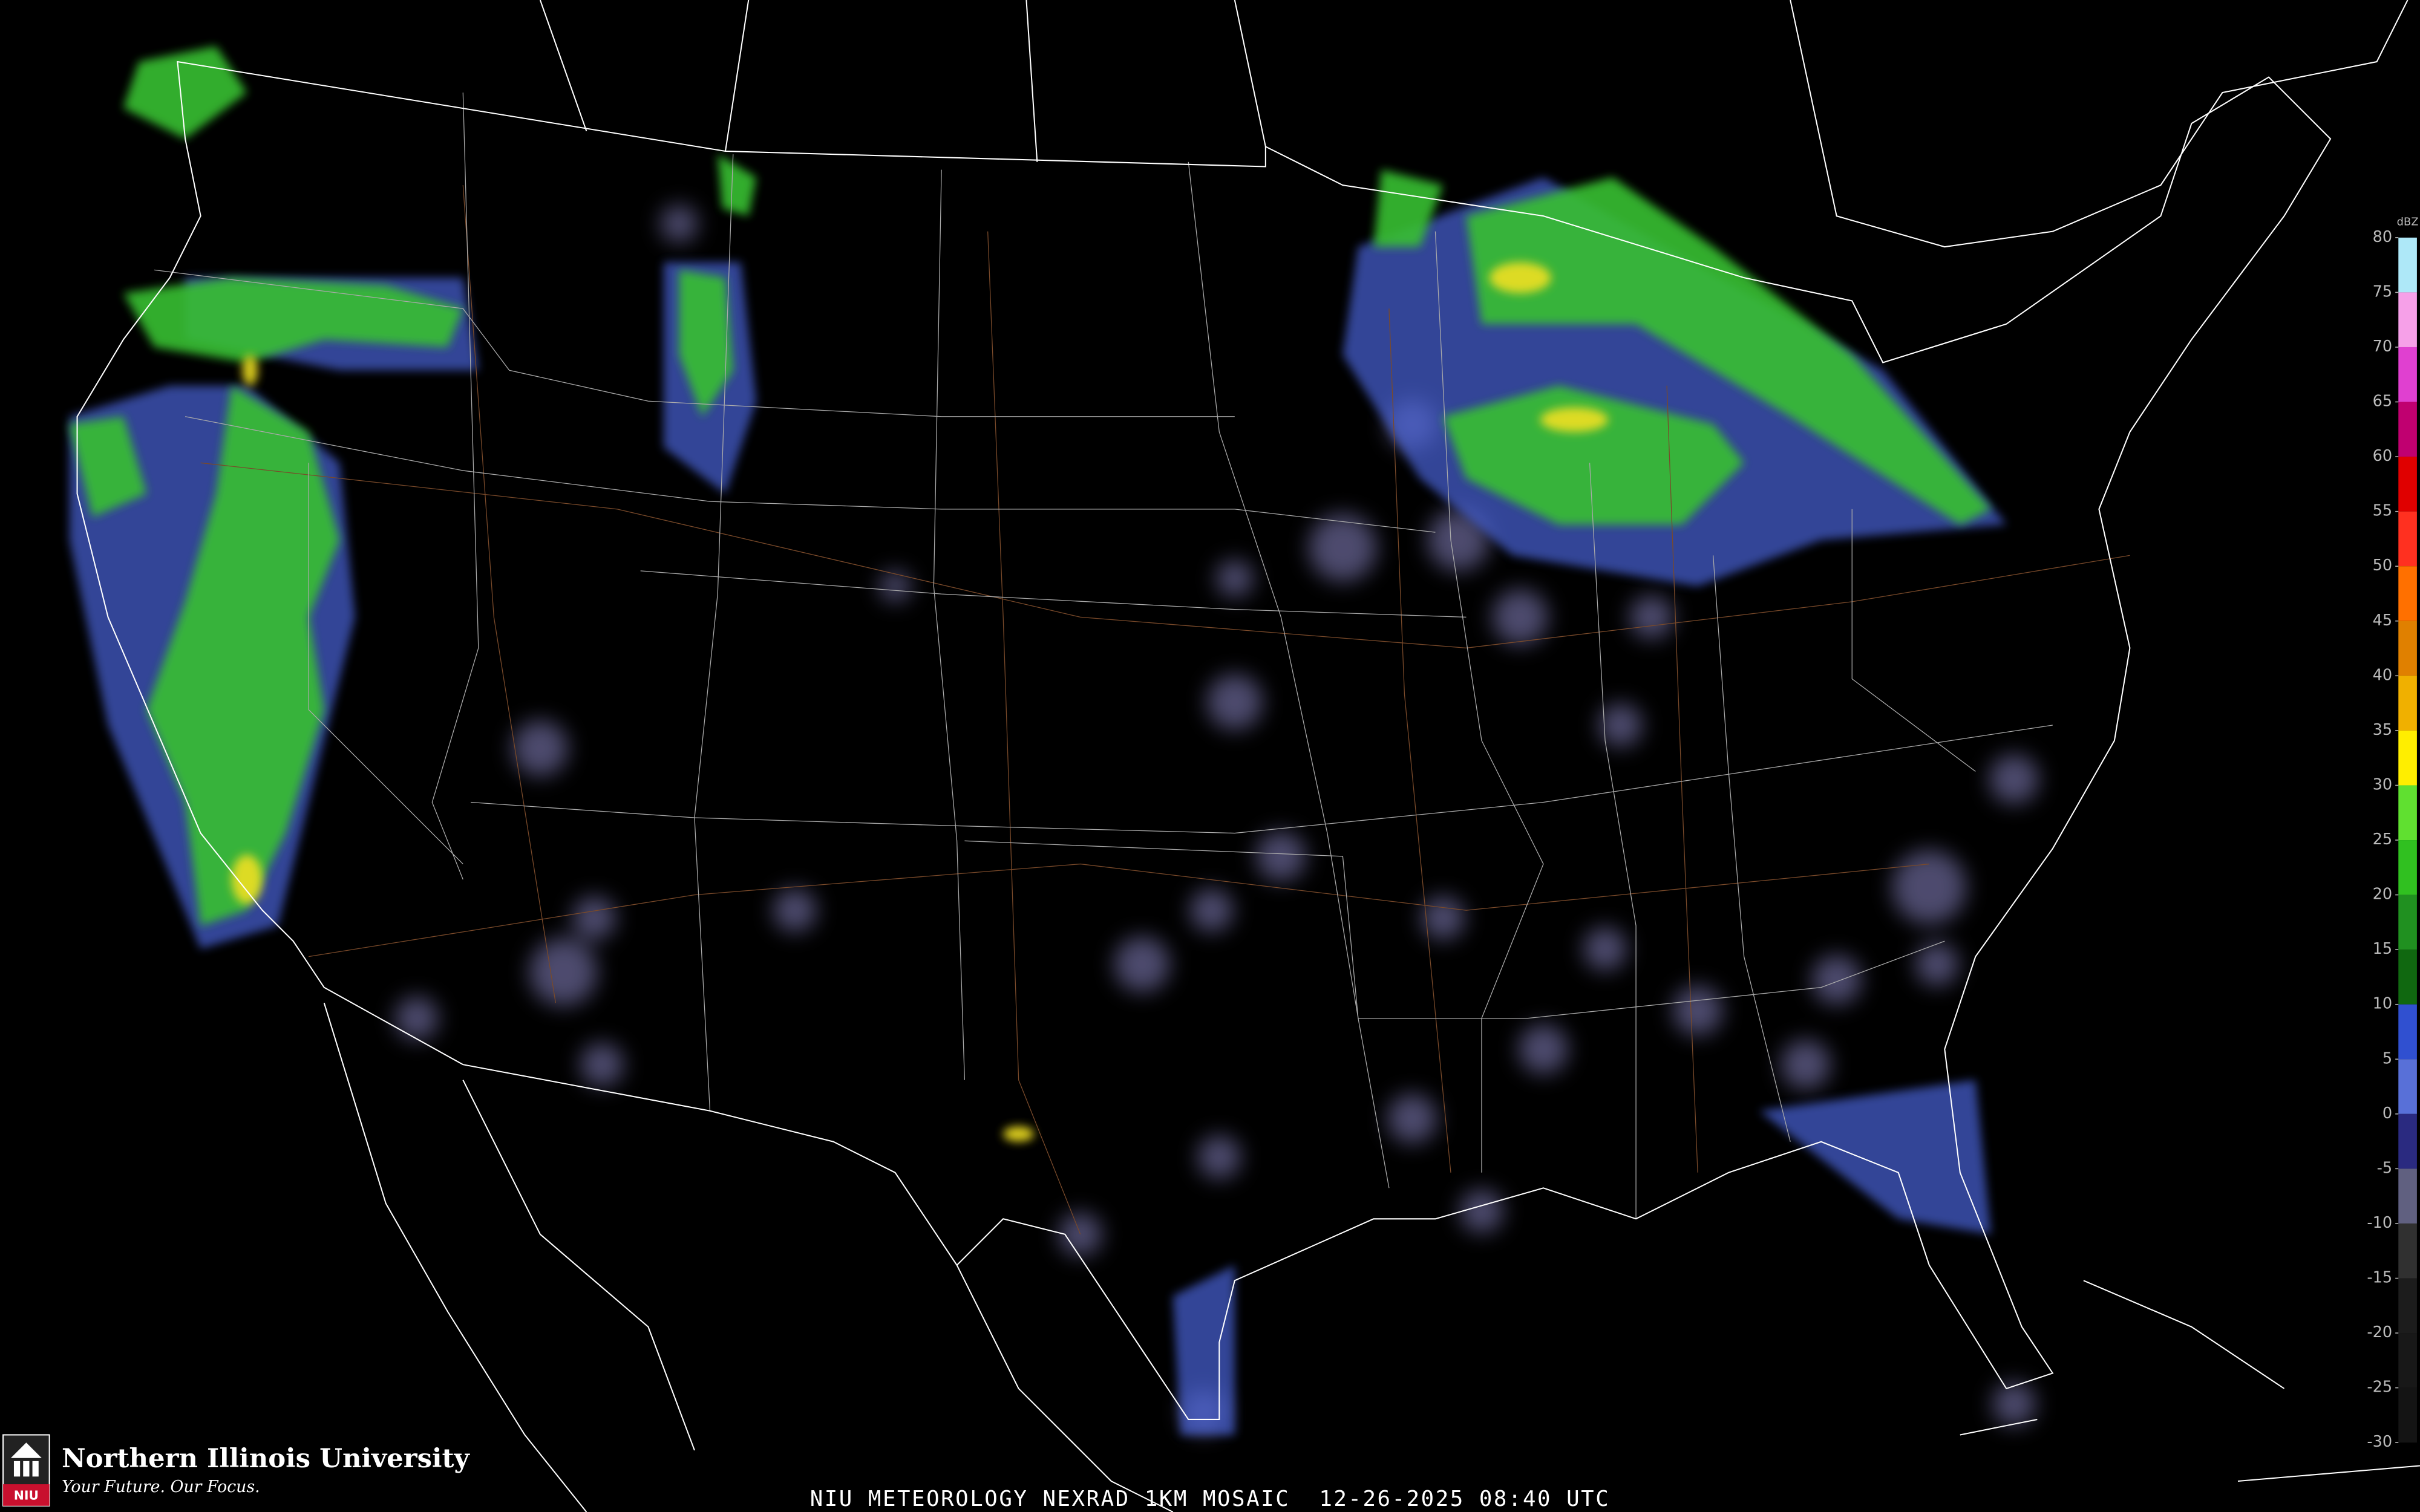 The height and width of the screenshot is (1512, 2420). Describe the element at coordinates (2382, 291) in the screenshot. I see `tick-label: 75` at that location.